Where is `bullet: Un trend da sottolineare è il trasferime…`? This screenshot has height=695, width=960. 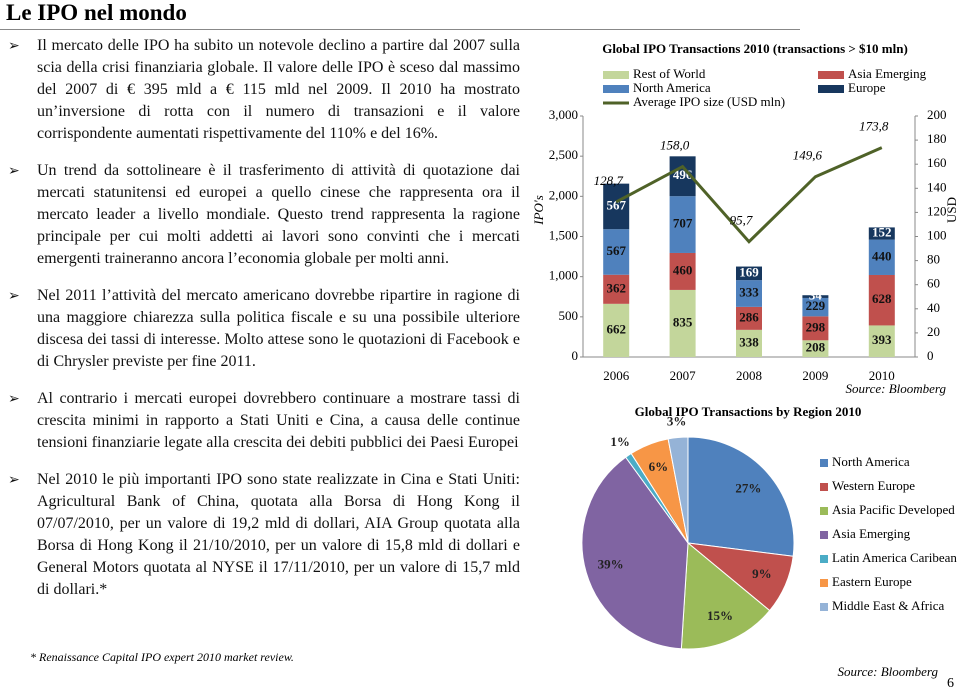 bullet: Un trend da sottolineare è il trasferime… is located at coordinates (264, 215).